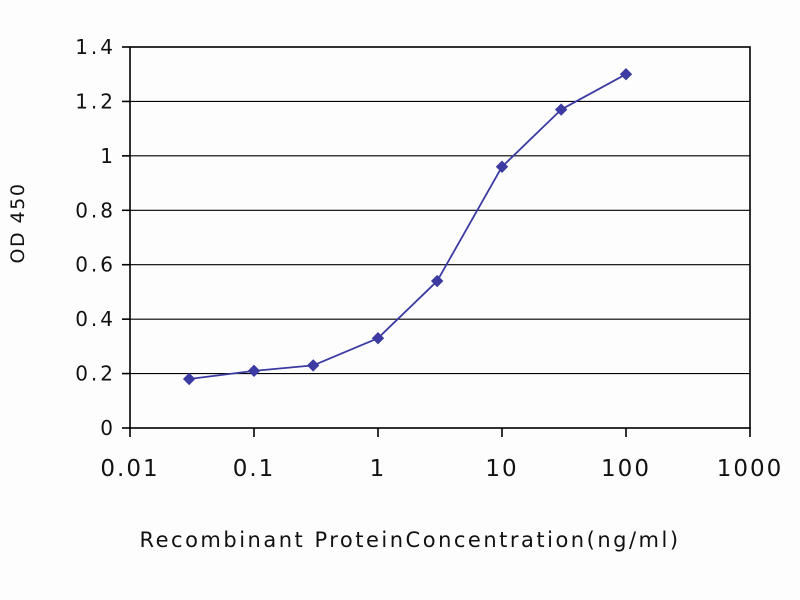  What do you see at coordinates (95, 319) in the screenshot?
I see `y-tick-label: 0.4` at bounding box center [95, 319].